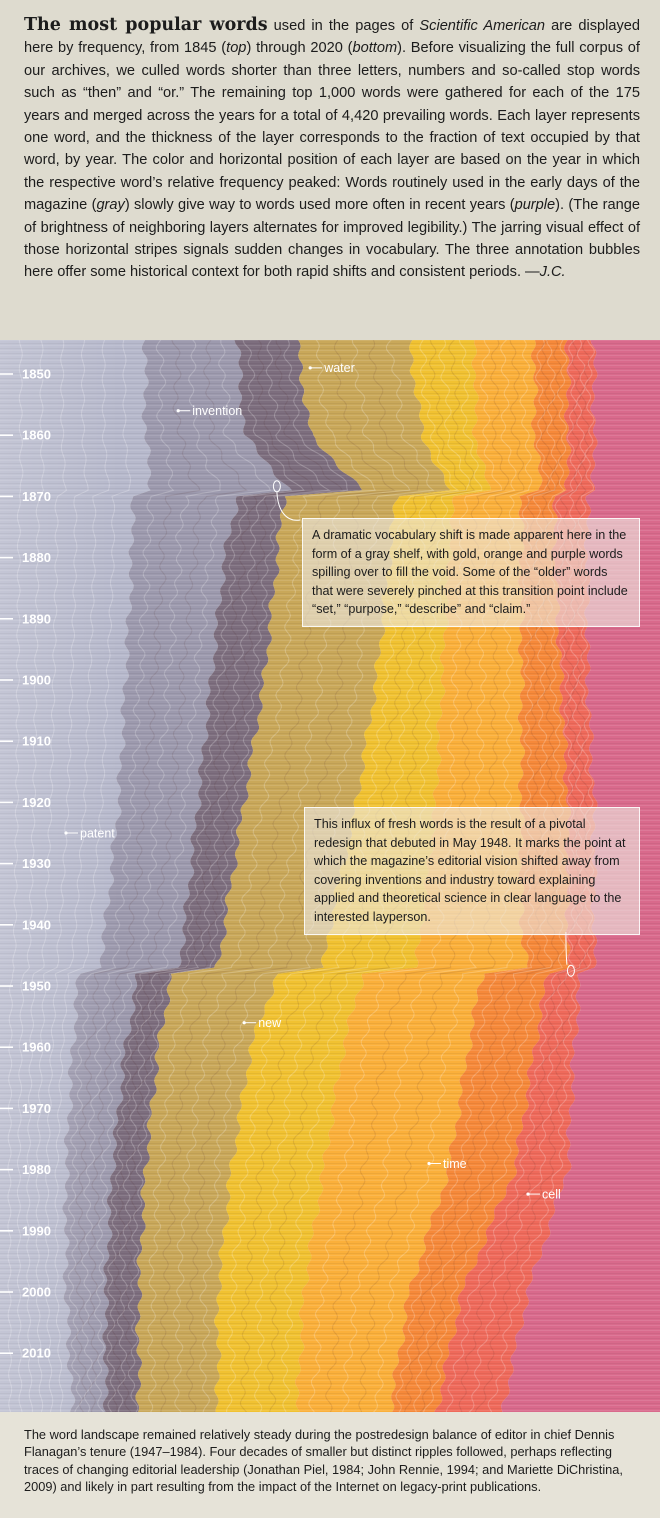 The width and height of the screenshot is (660, 1518). Describe the element at coordinates (551, 1194) in the screenshot. I see `word-label-cell: cell` at that location.